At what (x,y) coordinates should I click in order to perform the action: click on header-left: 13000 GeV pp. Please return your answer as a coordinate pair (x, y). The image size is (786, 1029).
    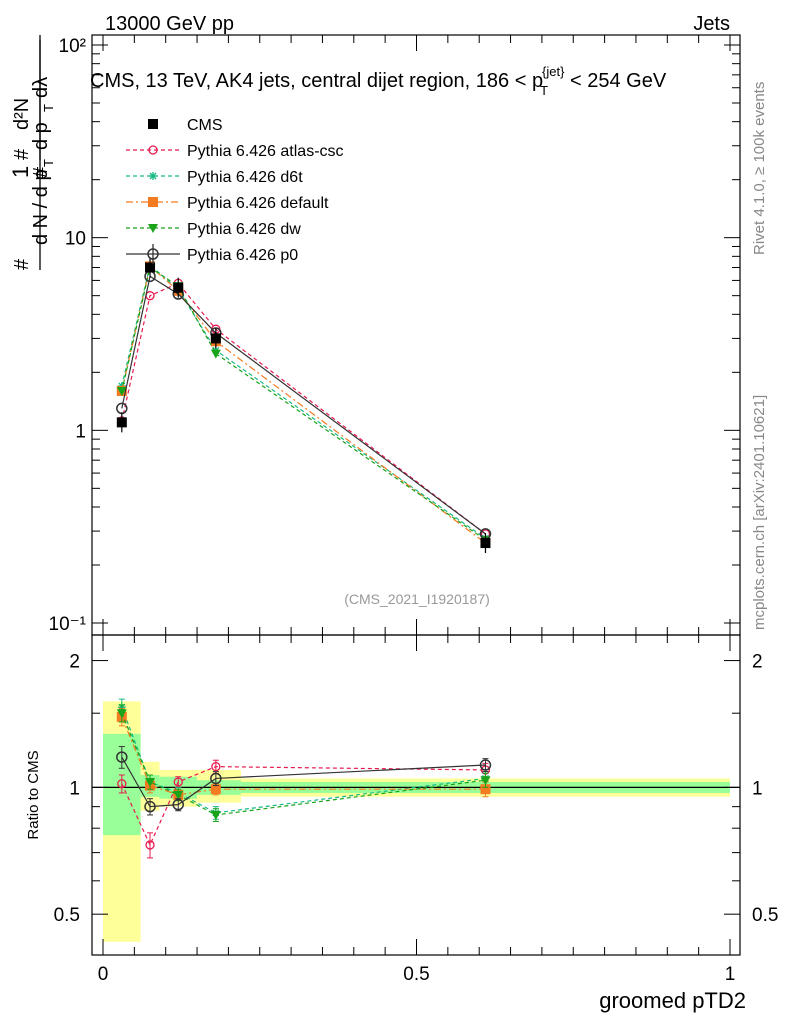
    Looking at the image, I should click on (169, 24).